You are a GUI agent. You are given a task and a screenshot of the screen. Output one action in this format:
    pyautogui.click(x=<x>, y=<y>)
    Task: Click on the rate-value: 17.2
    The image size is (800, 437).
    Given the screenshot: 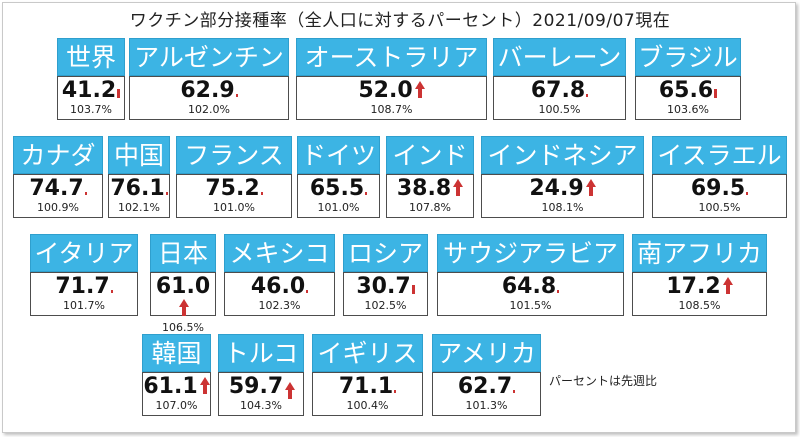 What is the action you would take?
    pyautogui.click(x=693, y=286)
    